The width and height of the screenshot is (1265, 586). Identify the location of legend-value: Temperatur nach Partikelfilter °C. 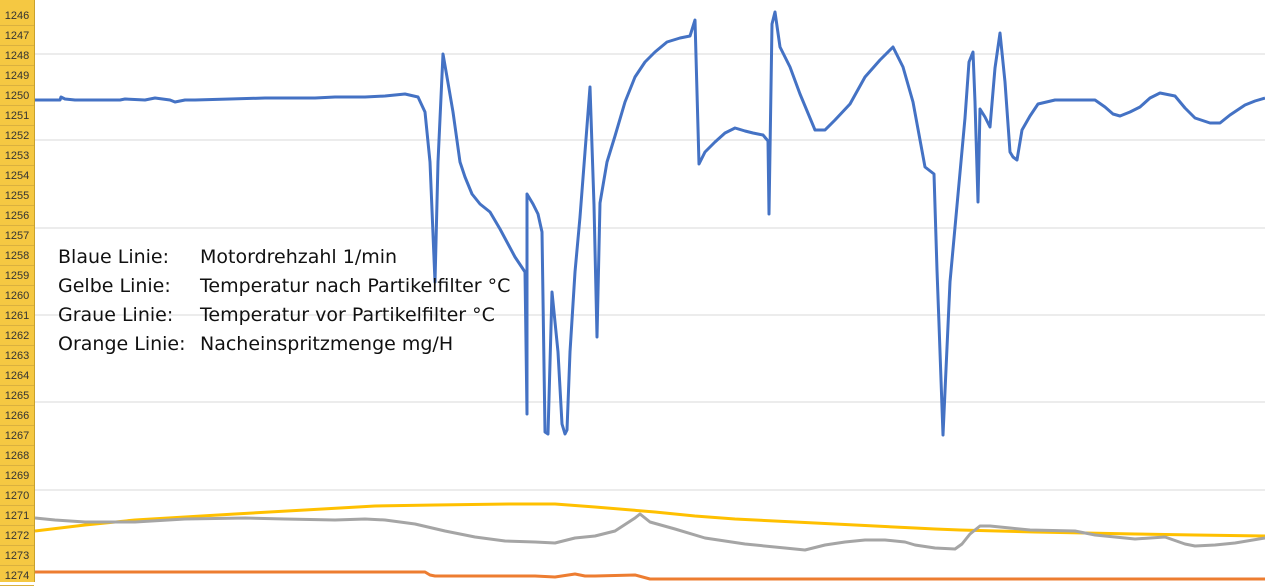
(355, 286).